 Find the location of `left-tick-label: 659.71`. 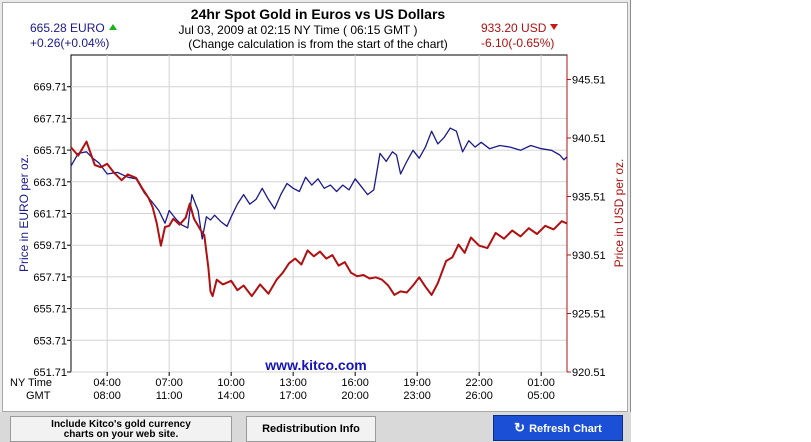

left-tick-label: 659.71 is located at coordinates (50, 246).